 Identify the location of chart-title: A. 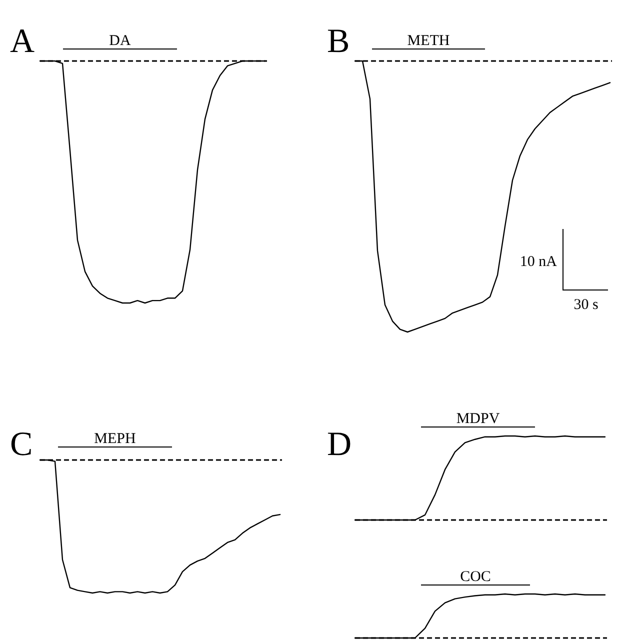
(22, 41).